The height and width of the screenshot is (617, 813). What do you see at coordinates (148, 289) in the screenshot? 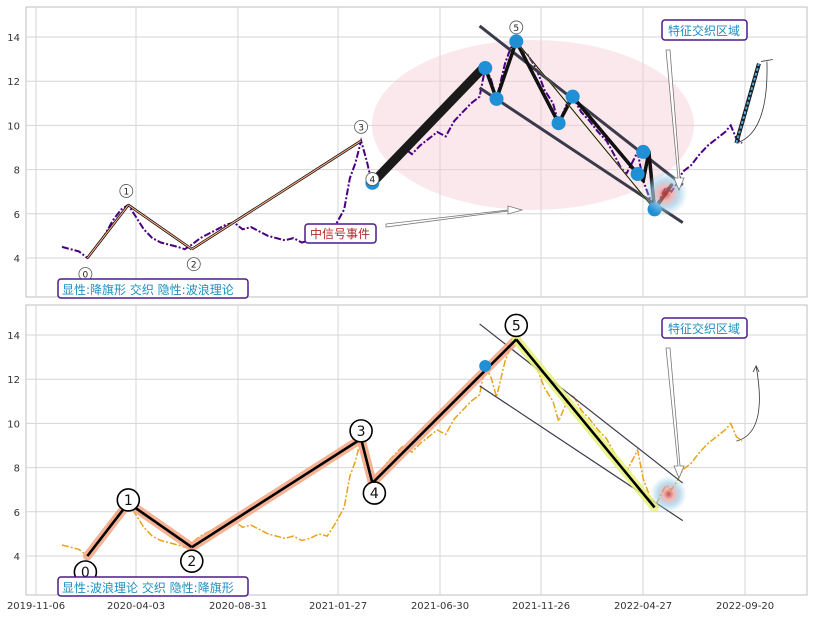
I see `top-pattern-label: 显性:降旗形 交织 隐性:波浪理论` at bounding box center [148, 289].